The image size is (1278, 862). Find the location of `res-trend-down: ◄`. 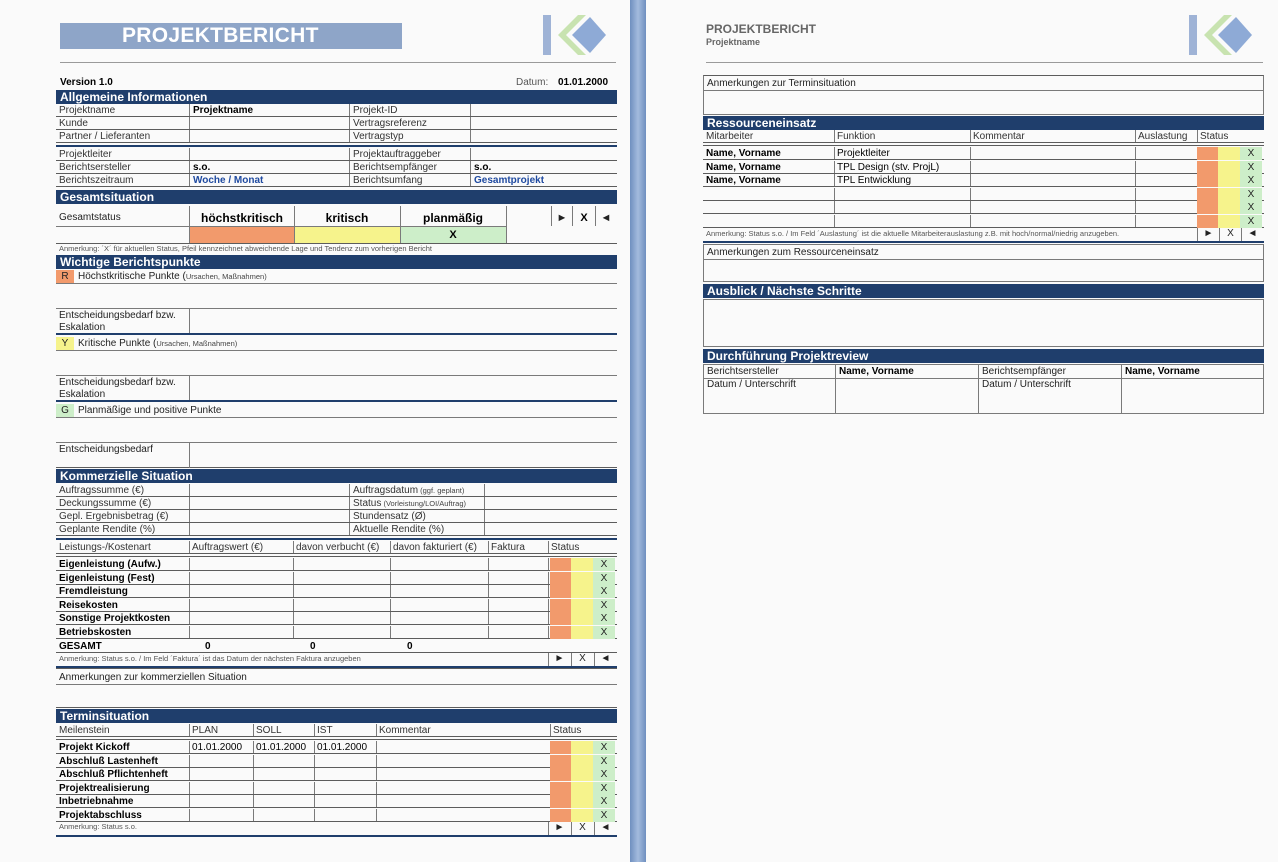

res-trend-down: ◄ is located at coordinates (1252, 233).